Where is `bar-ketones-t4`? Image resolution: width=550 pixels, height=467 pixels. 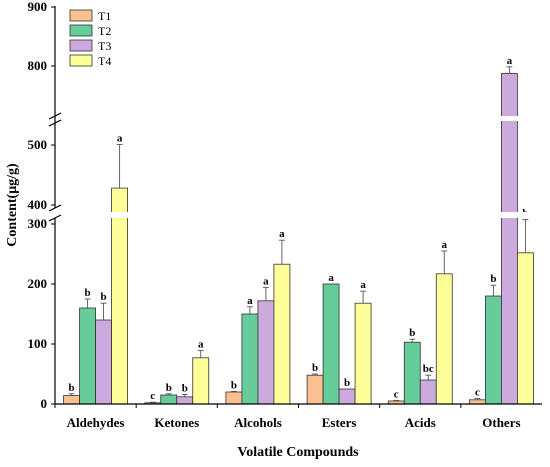
bar-ketones-t4 is located at coordinates (201, 381).